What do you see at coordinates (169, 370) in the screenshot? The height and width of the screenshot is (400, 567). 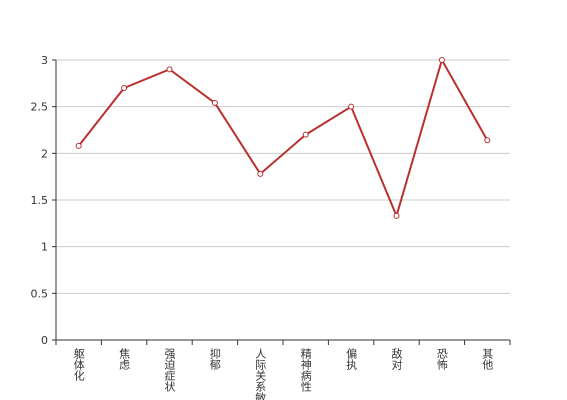 I see `x-tick-label: 强迫症状` at bounding box center [169, 370].